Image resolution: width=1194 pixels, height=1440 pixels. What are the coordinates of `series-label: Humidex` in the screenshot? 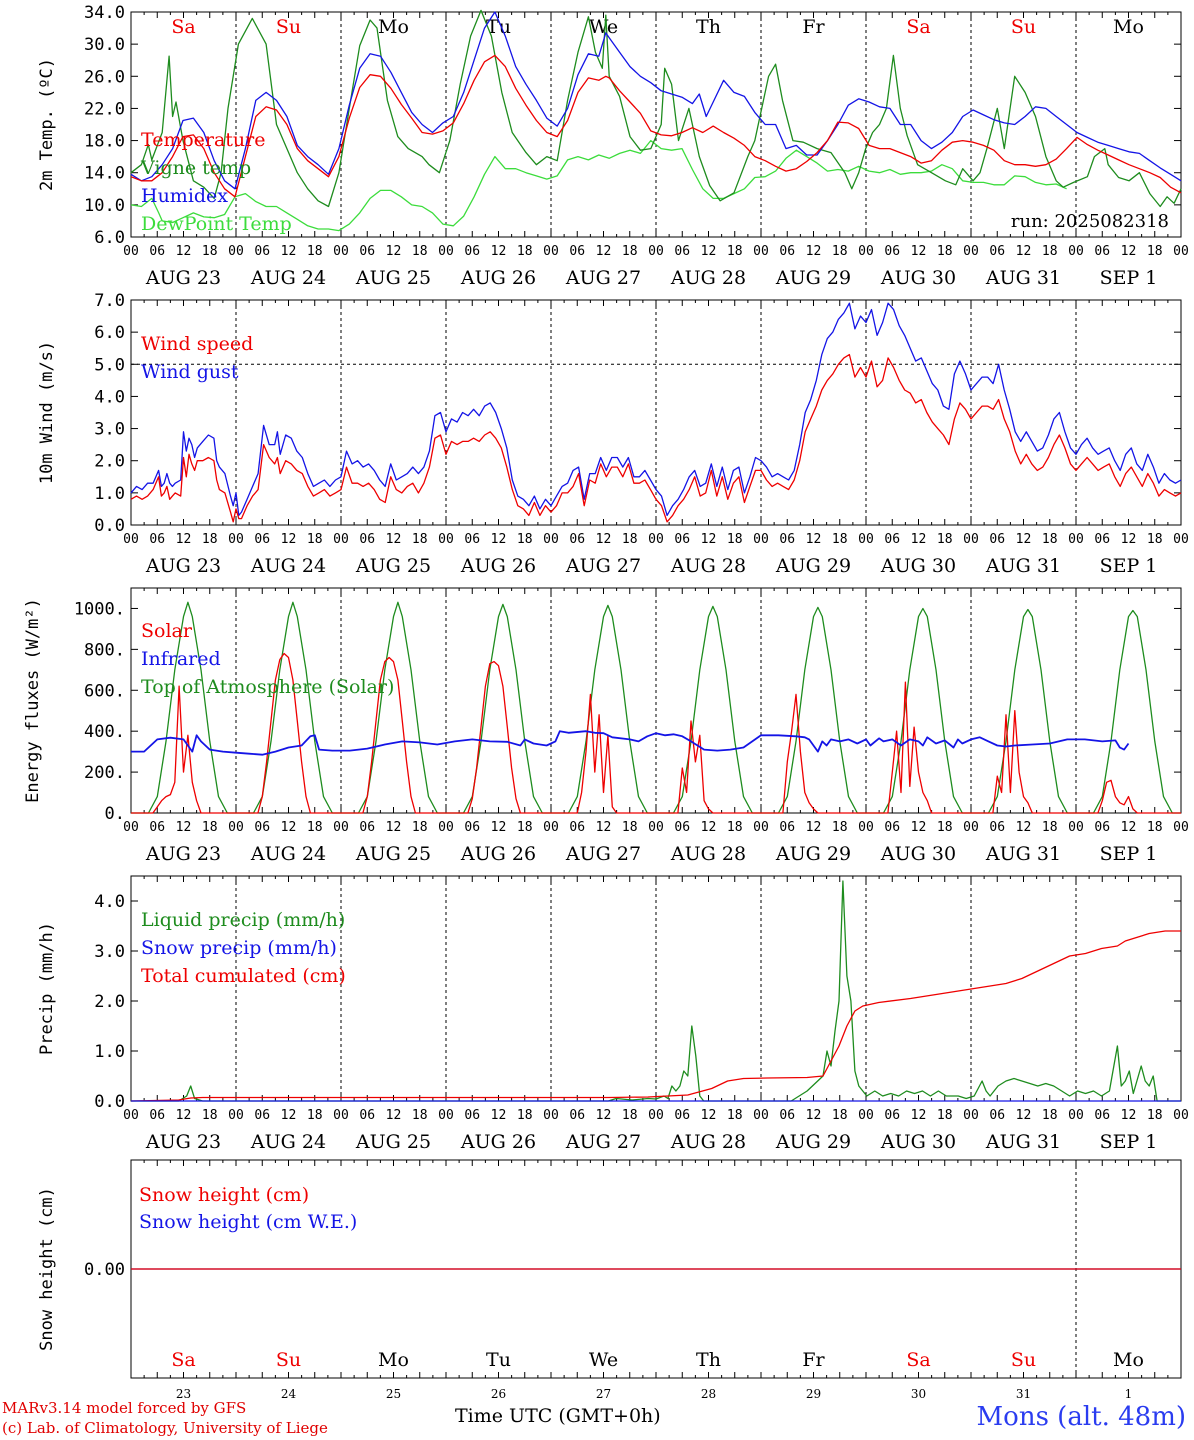 It's located at (184, 196).